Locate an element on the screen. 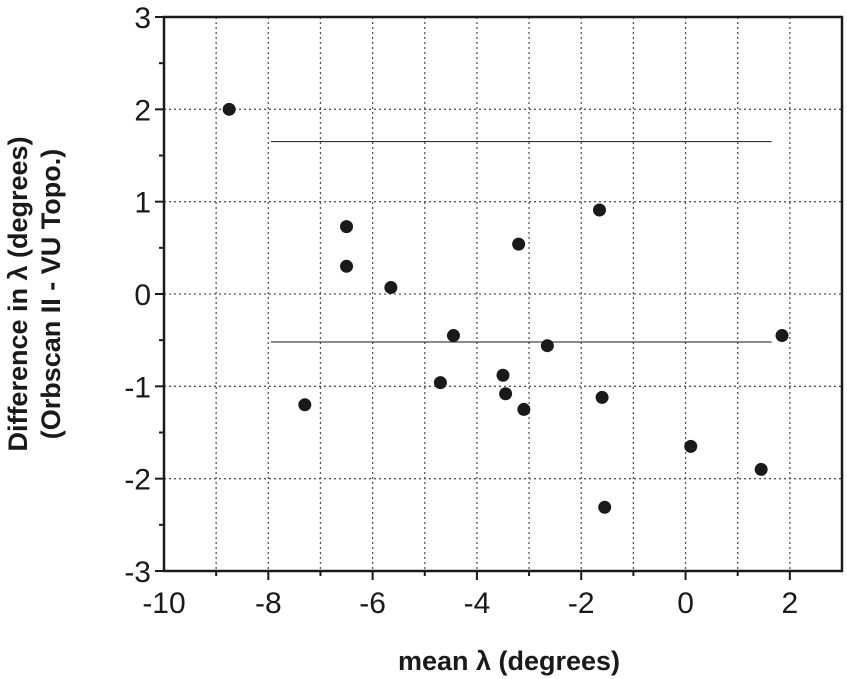  y-tick-label: -3 is located at coordinates (137, 572).